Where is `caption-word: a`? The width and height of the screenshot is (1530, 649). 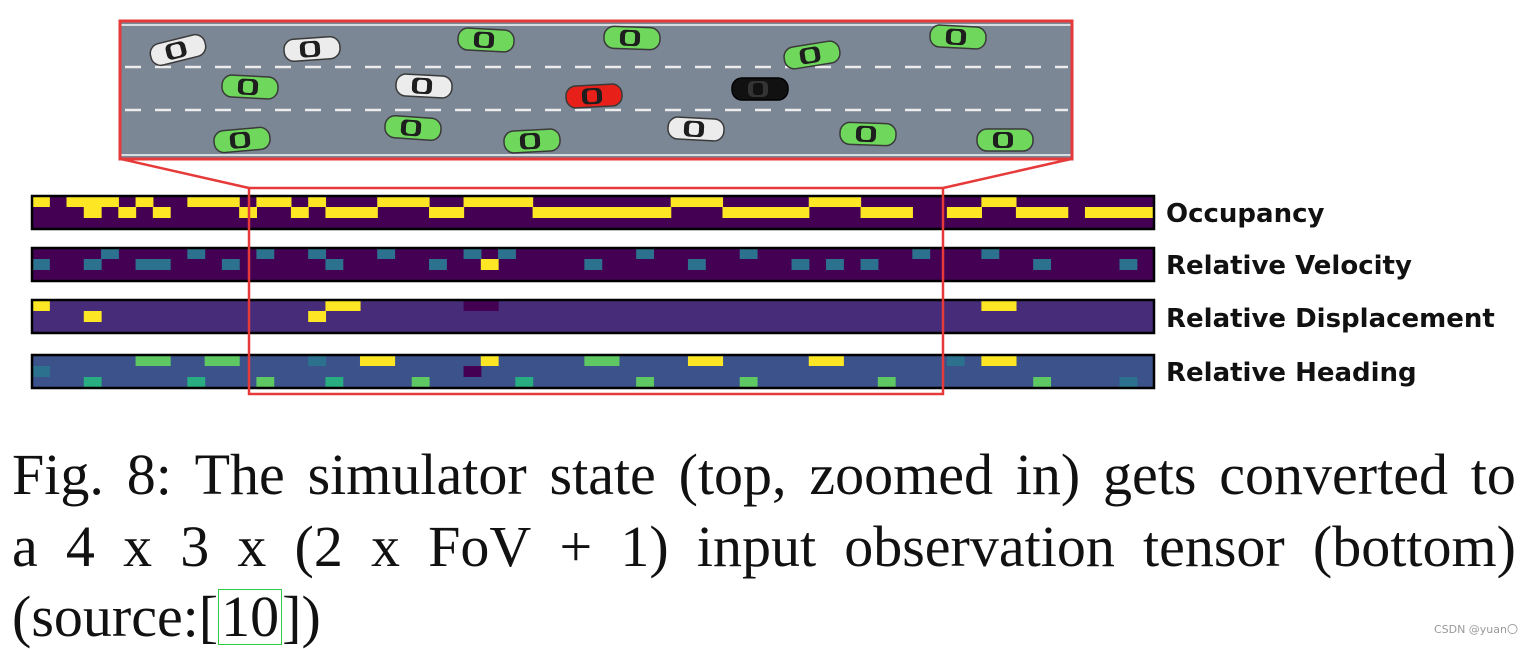
caption-word: a is located at coordinates (25, 546).